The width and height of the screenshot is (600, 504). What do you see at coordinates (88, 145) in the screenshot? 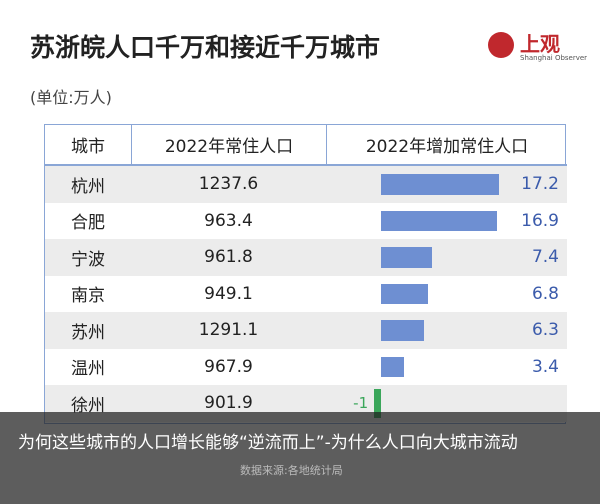
I see `column-header: 城市` at bounding box center [88, 145].